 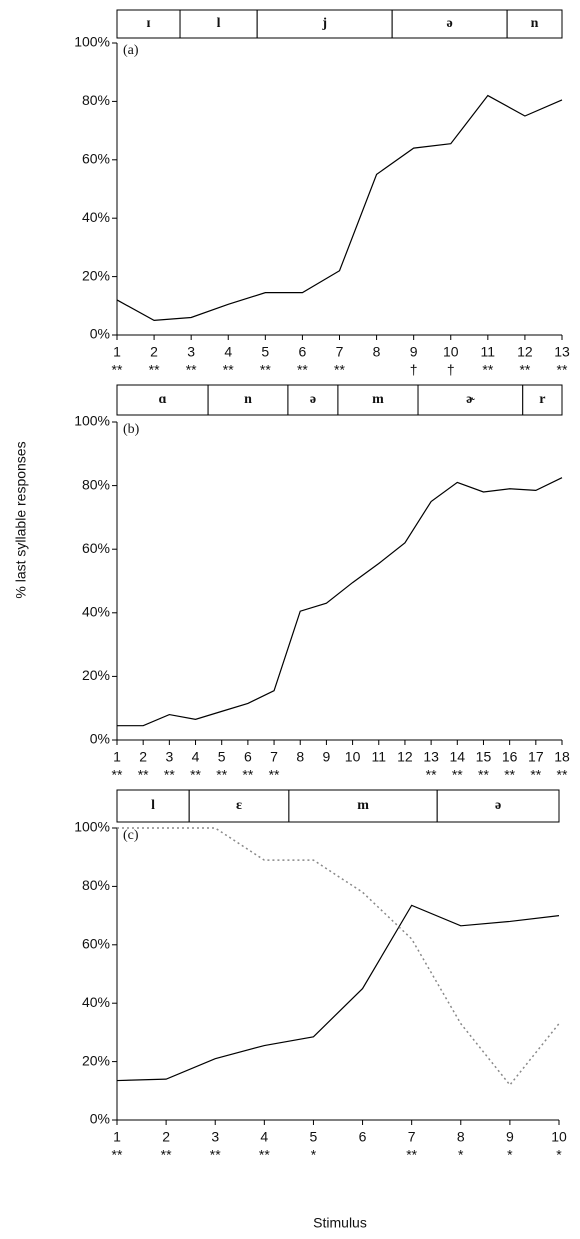 I want to click on panel-label: (c), so click(x=131, y=835).